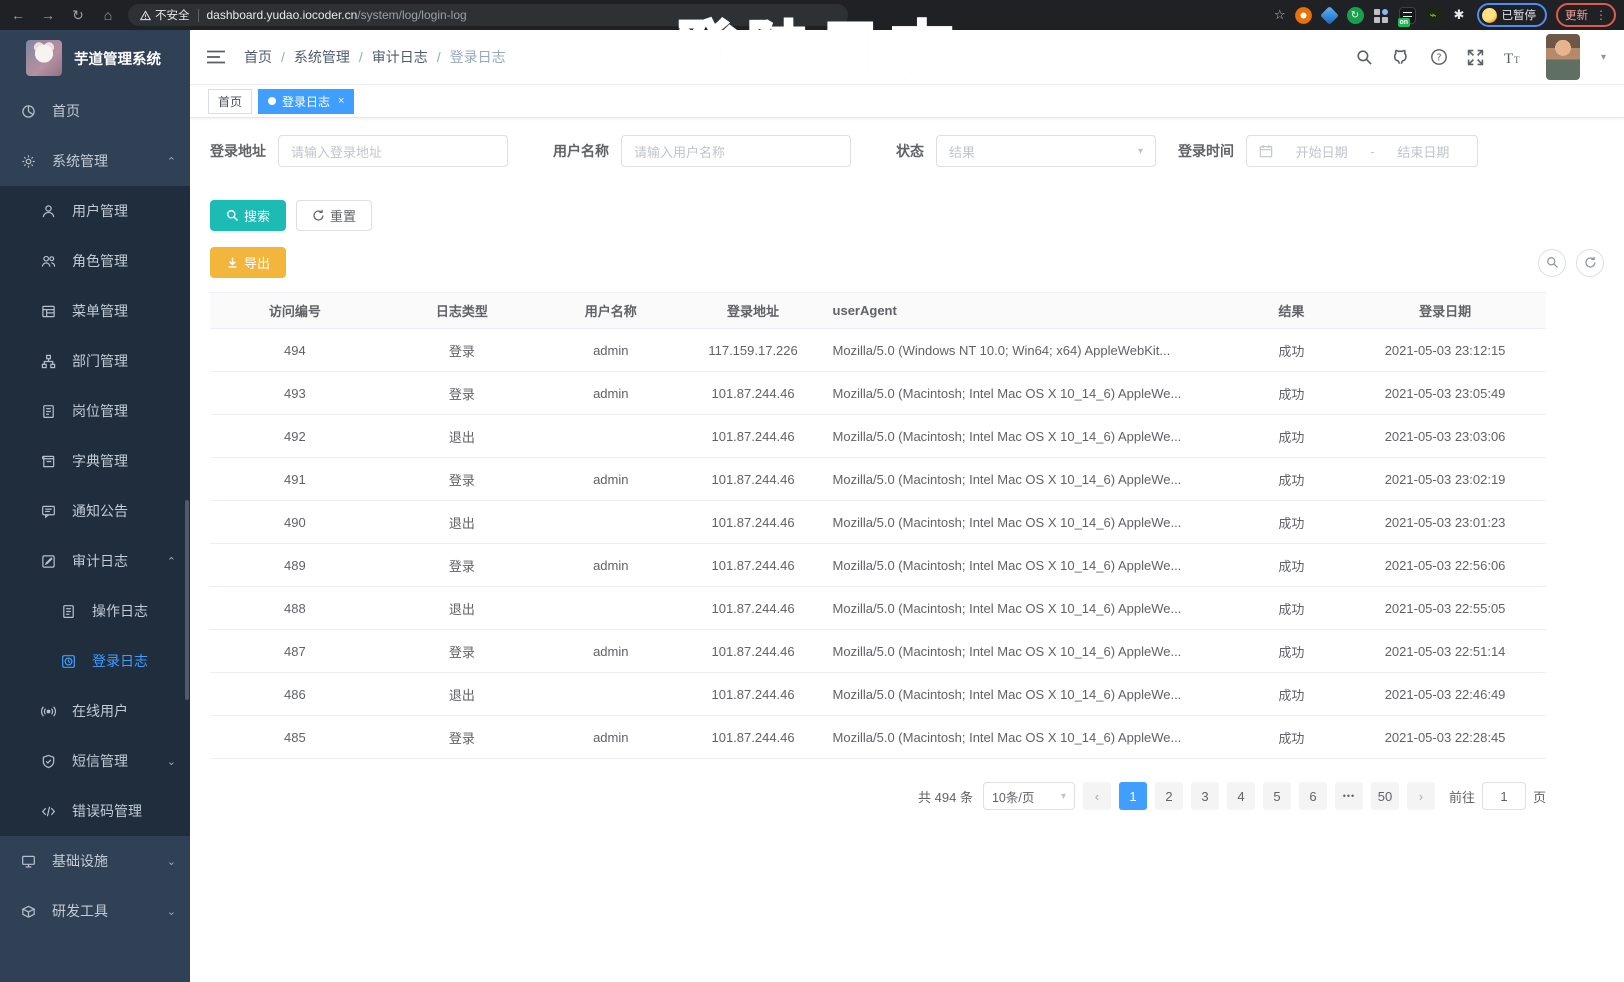  What do you see at coordinates (321, 57) in the screenshot?
I see `breadcrumb-system: 系统管理` at bounding box center [321, 57].